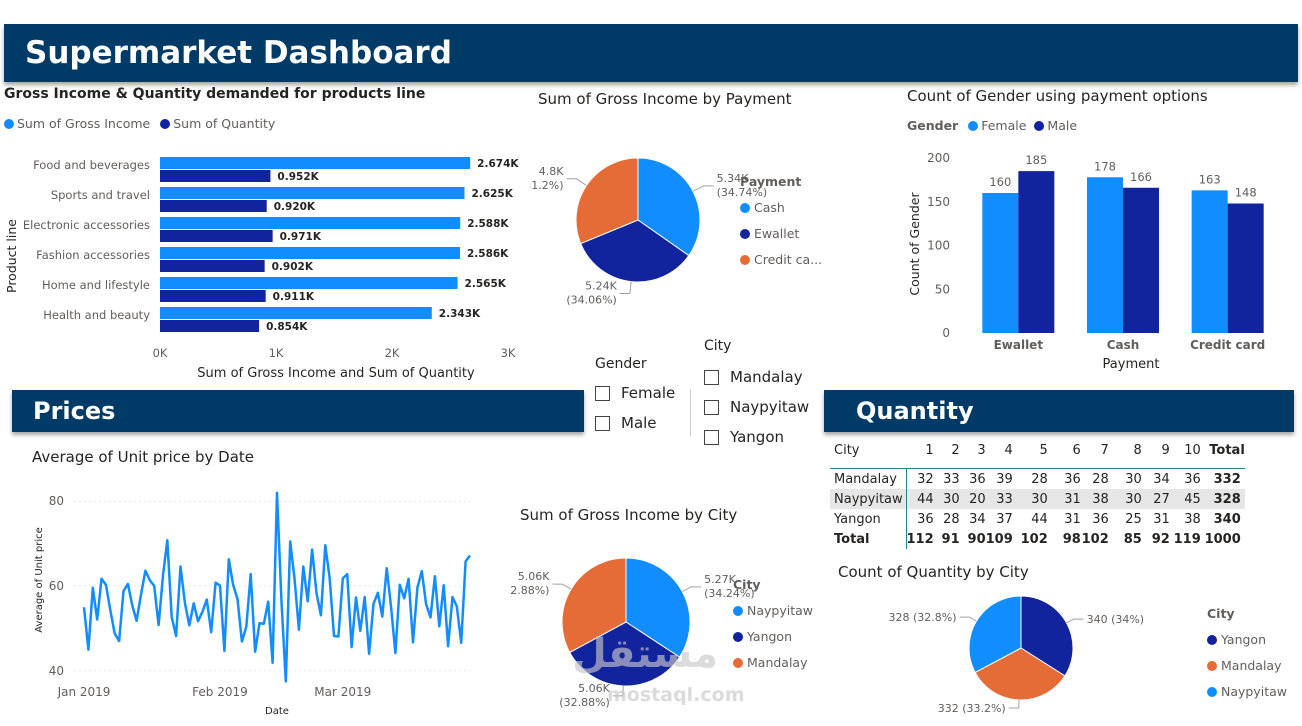 The width and height of the screenshot is (1302, 726). What do you see at coordinates (635, 251) in the screenshot?
I see `payment-slice` at bounding box center [635, 251].